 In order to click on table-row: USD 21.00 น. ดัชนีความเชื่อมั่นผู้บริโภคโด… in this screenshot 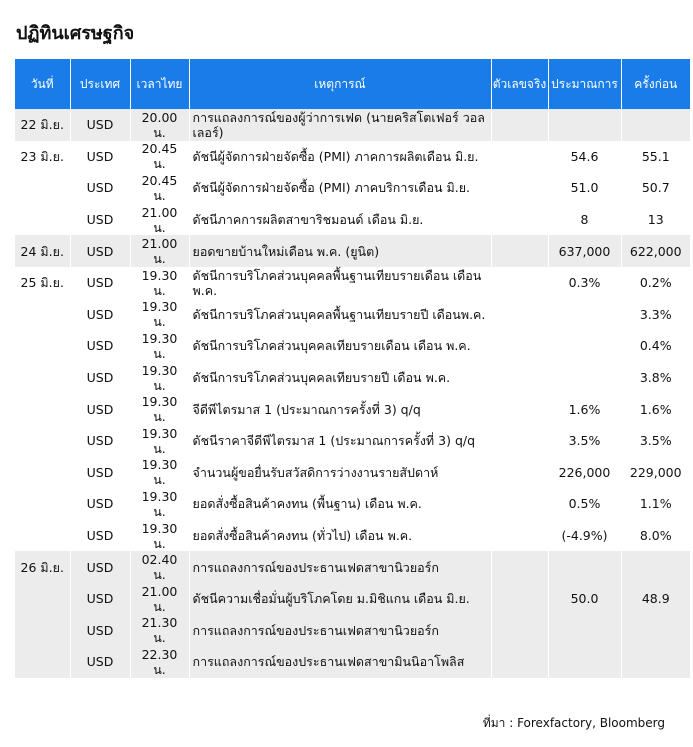, I will do `click(352, 598)`.